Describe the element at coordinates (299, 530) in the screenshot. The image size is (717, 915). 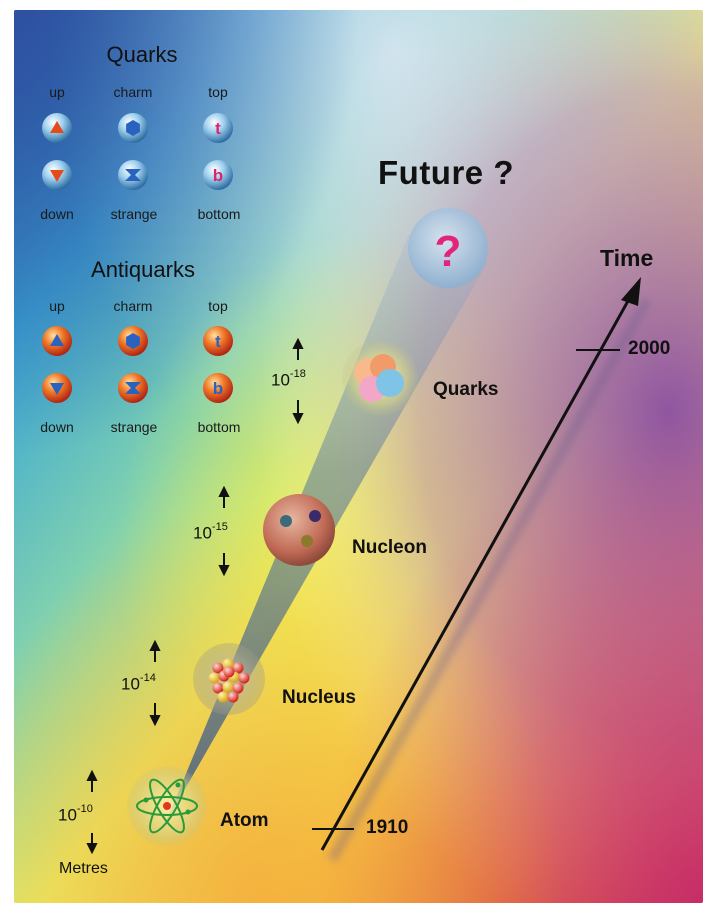
I see `nucleon-sphere` at that location.